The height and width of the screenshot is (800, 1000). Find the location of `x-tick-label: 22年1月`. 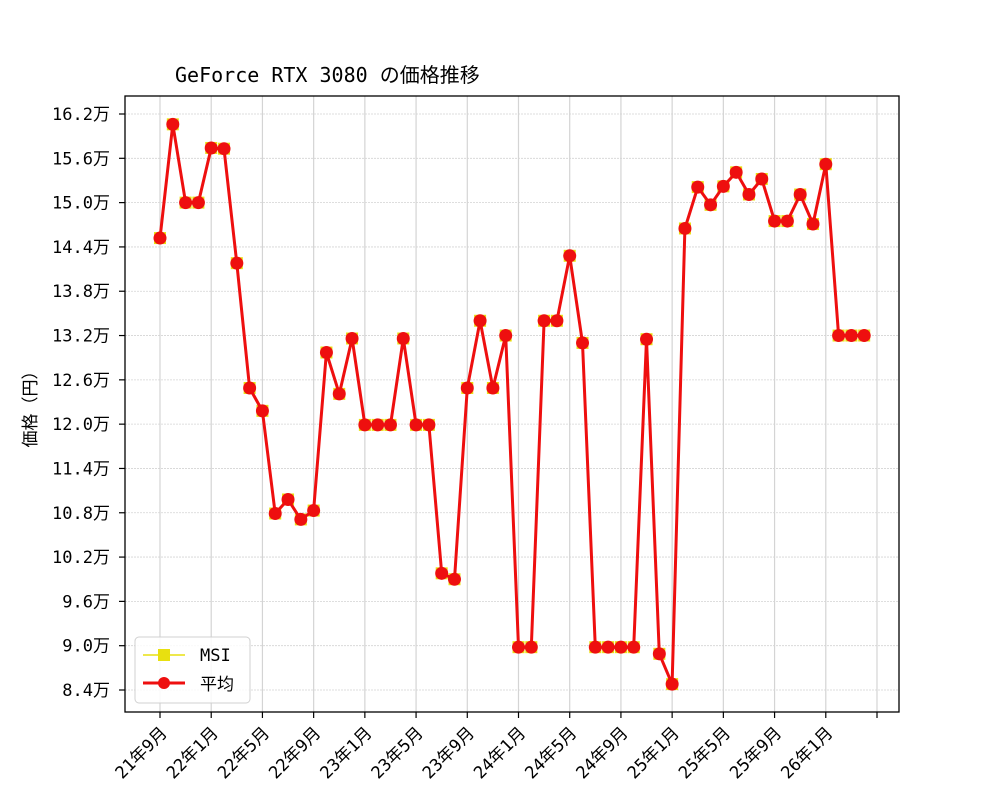

x-tick-label: 22年1月 is located at coordinates (193, 753).